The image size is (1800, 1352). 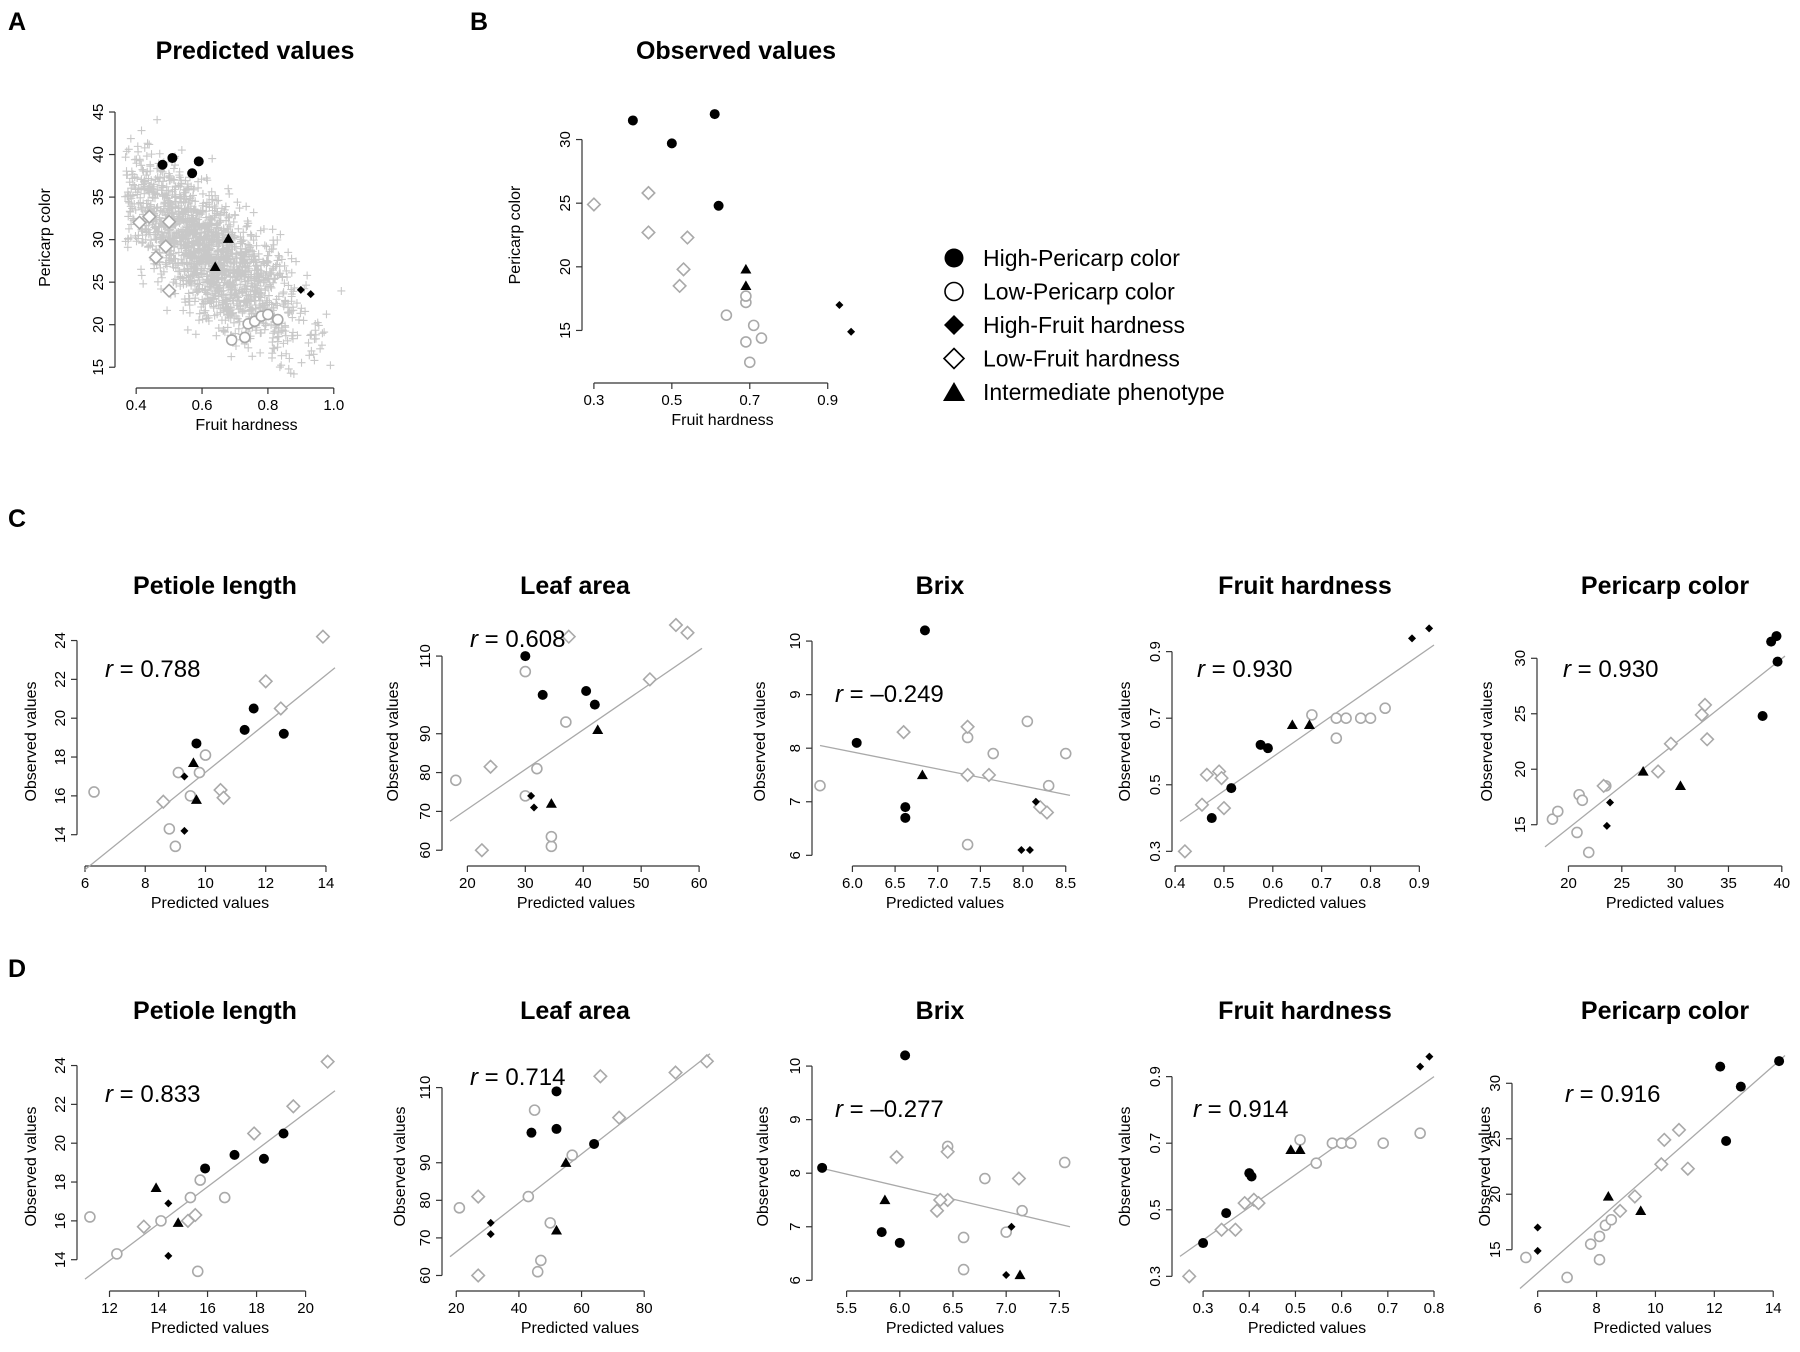 What do you see at coordinates (1520, 769) in the screenshot?
I see `y-tick-label: 20` at bounding box center [1520, 769].